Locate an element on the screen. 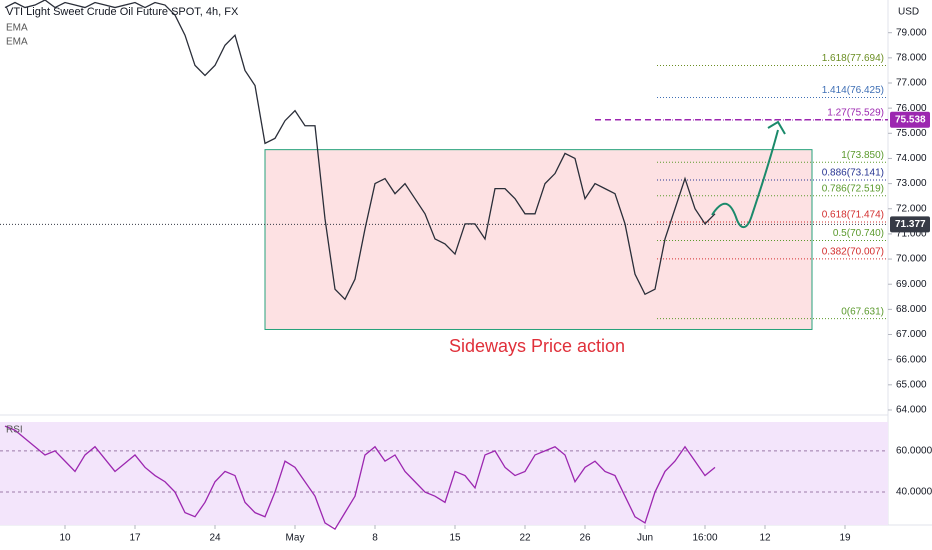 Image resolution: width=932 pixels, height=550 pixels. y-tick-label: 77.000 is located at coordinates (911, 83).